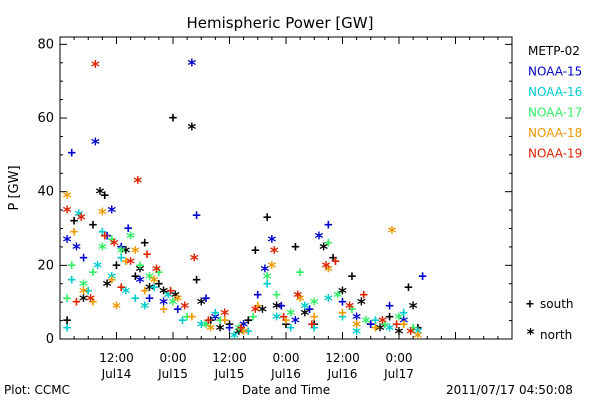 The height and width of the screenshot is (400, 600). What do you see at coordinates (399, 358) in the screenshot?
I see `x-tick-time-label: 0:00` at bounding box center [399, 358].